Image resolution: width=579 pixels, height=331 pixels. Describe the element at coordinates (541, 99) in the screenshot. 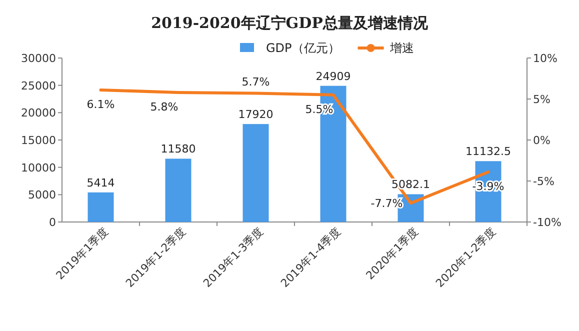

I see `y2-tick-label: 5%` at that location.